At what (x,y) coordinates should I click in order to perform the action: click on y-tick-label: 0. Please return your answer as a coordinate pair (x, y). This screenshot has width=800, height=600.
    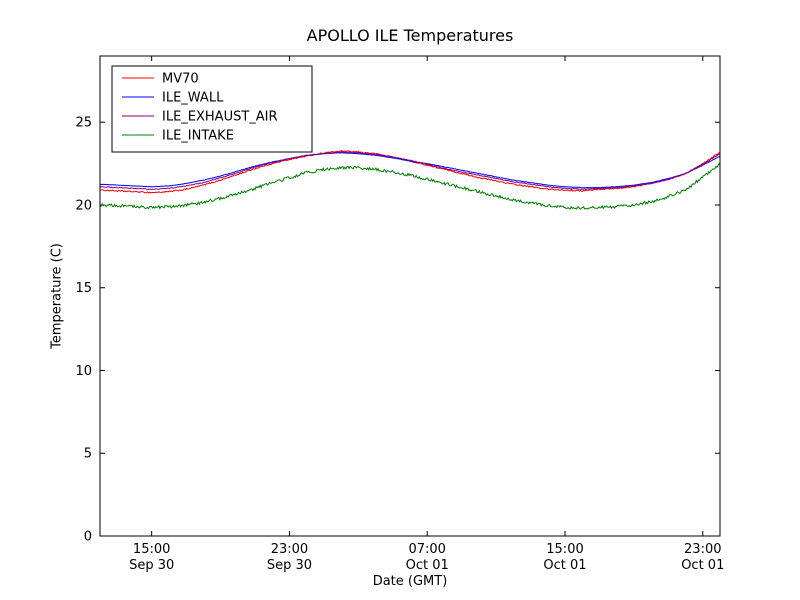
    Looking at the image, I should click on (88, 537).